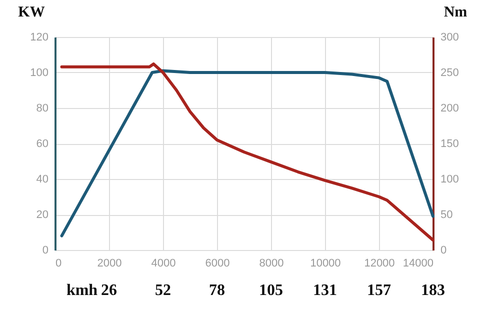 The image size is (500, 324). What do you see at coordinates (325, 290) in the screenshot?
I see `text: 131` at bounding box center [325, 290].